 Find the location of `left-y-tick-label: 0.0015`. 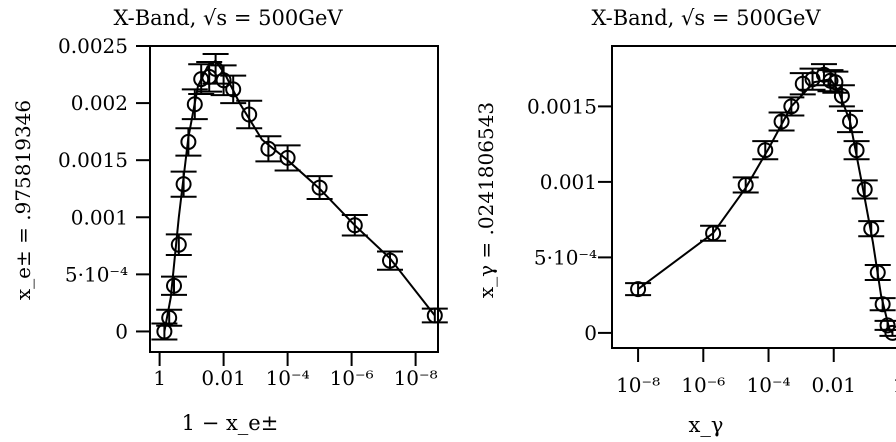

left-y-tick-label: 0.0015 is located at coordinates (93, 160).